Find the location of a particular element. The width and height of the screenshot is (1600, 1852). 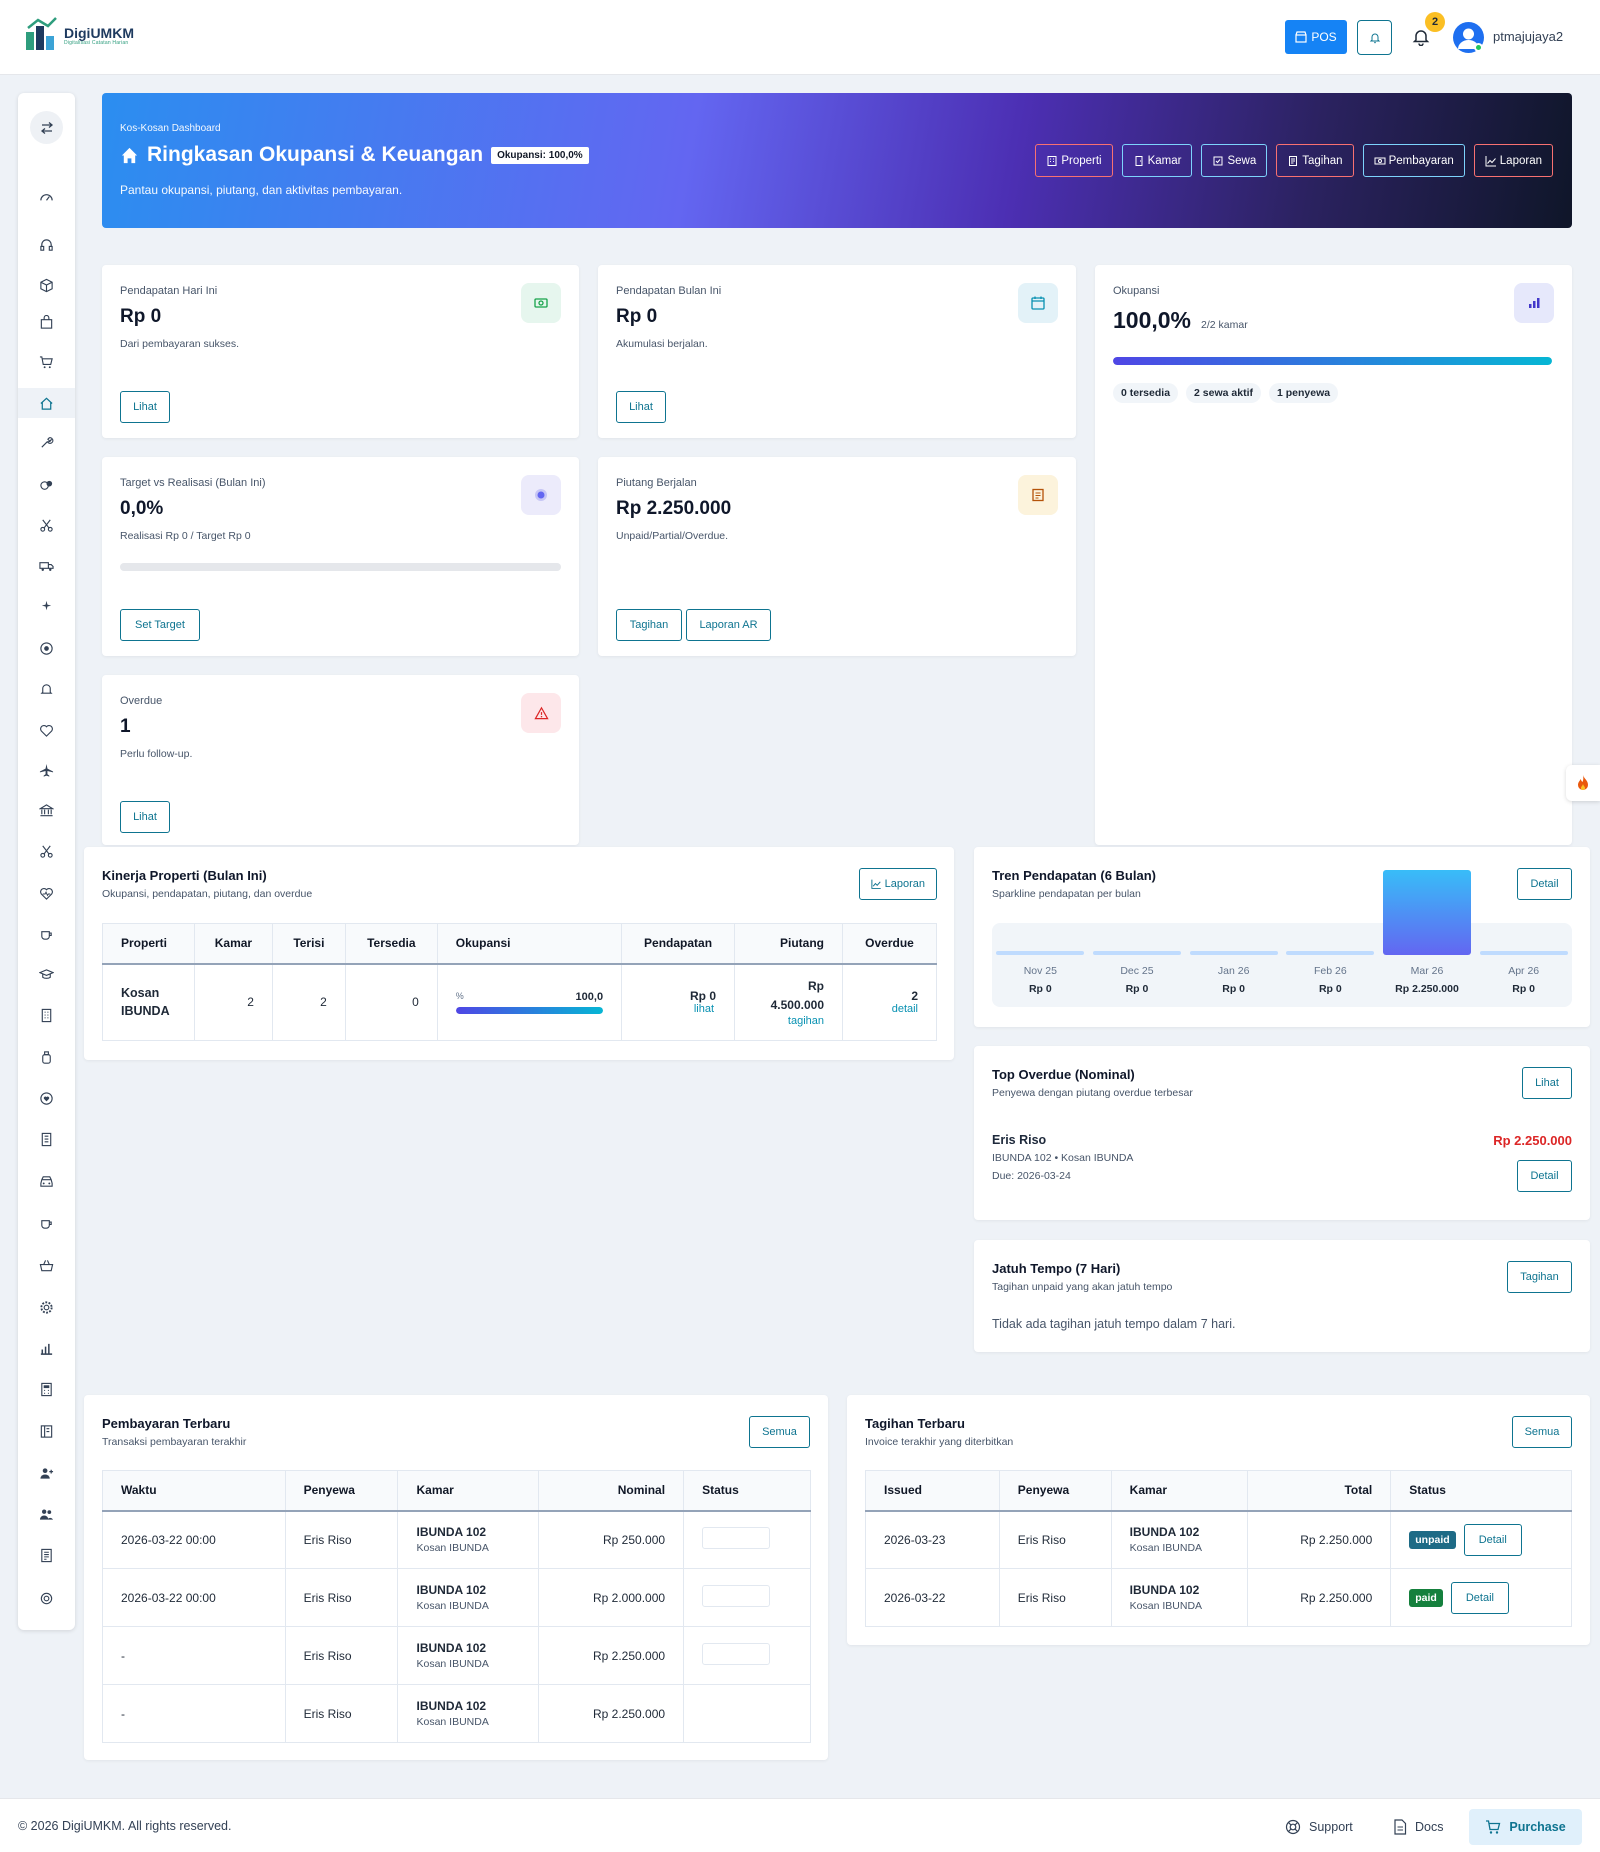

sidebar-item-box is located at coordinates (46, 285).